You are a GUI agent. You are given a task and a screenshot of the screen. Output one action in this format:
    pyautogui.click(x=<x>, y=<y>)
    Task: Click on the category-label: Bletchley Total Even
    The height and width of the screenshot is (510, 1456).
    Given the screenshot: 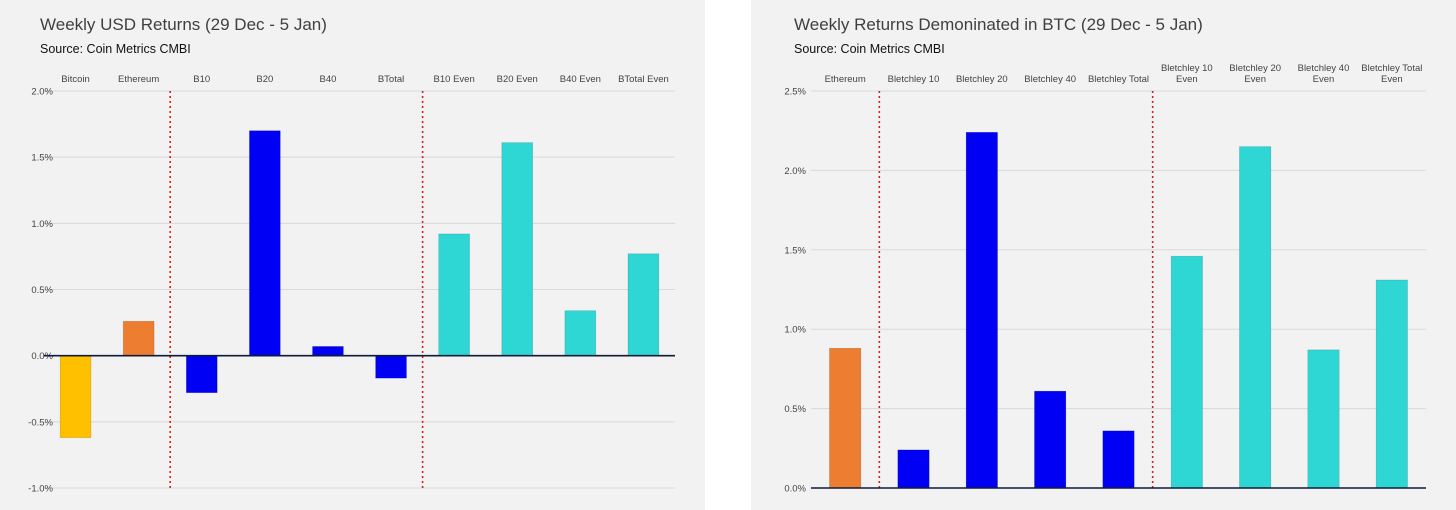 What is the action you would take?
    pyautogui.click(x=1391, y=74)
    